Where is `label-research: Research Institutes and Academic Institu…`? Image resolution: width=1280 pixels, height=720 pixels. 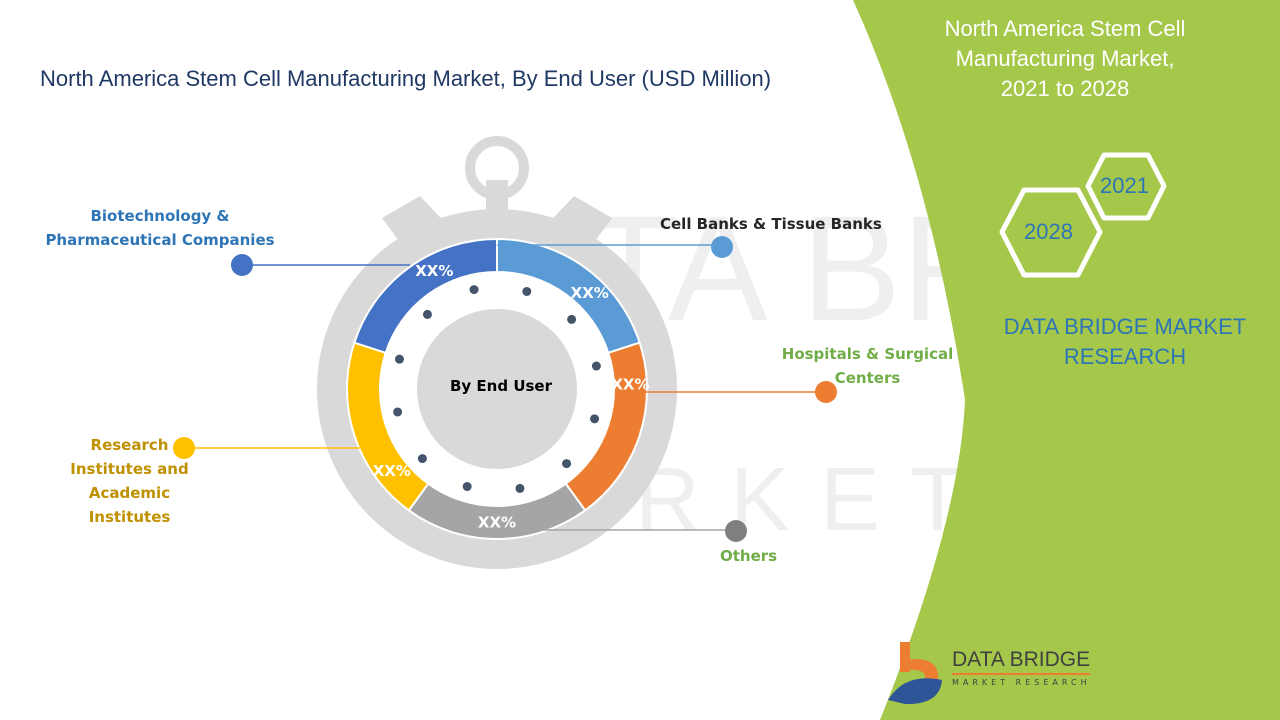 label-research: Research Institutes and Academic Institu… is located at coordinates (129, 481).